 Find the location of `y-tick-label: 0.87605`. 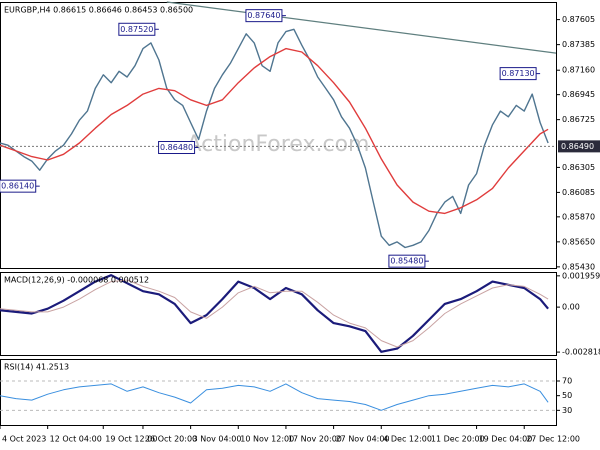

y-tick-label: 0.87605 is located at coordinates (578, 19).